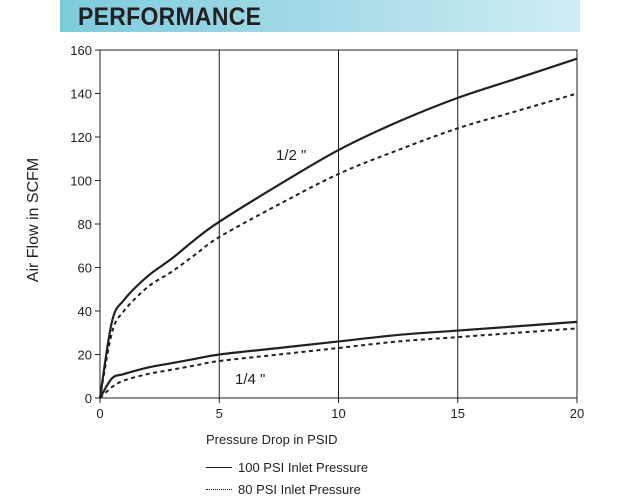  I want to click on solid-line-swatch, so click(219, 467).